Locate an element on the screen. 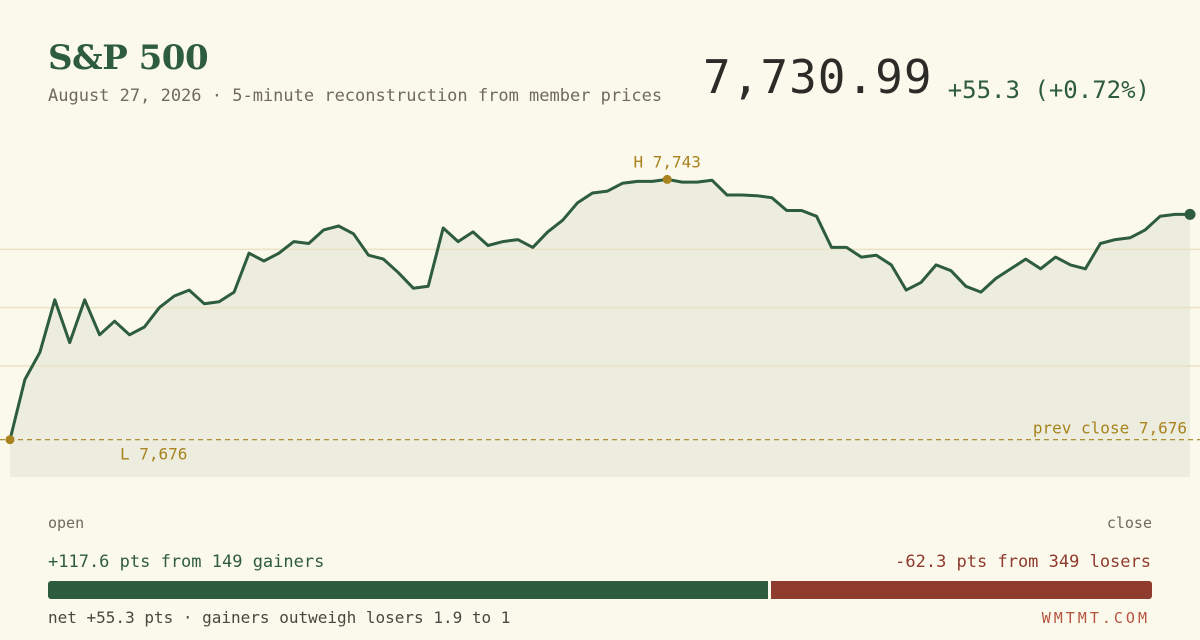 The image size is (1200, 640). price-change: +55.3 (+0.72%) is located at coordinates (1048, 90).